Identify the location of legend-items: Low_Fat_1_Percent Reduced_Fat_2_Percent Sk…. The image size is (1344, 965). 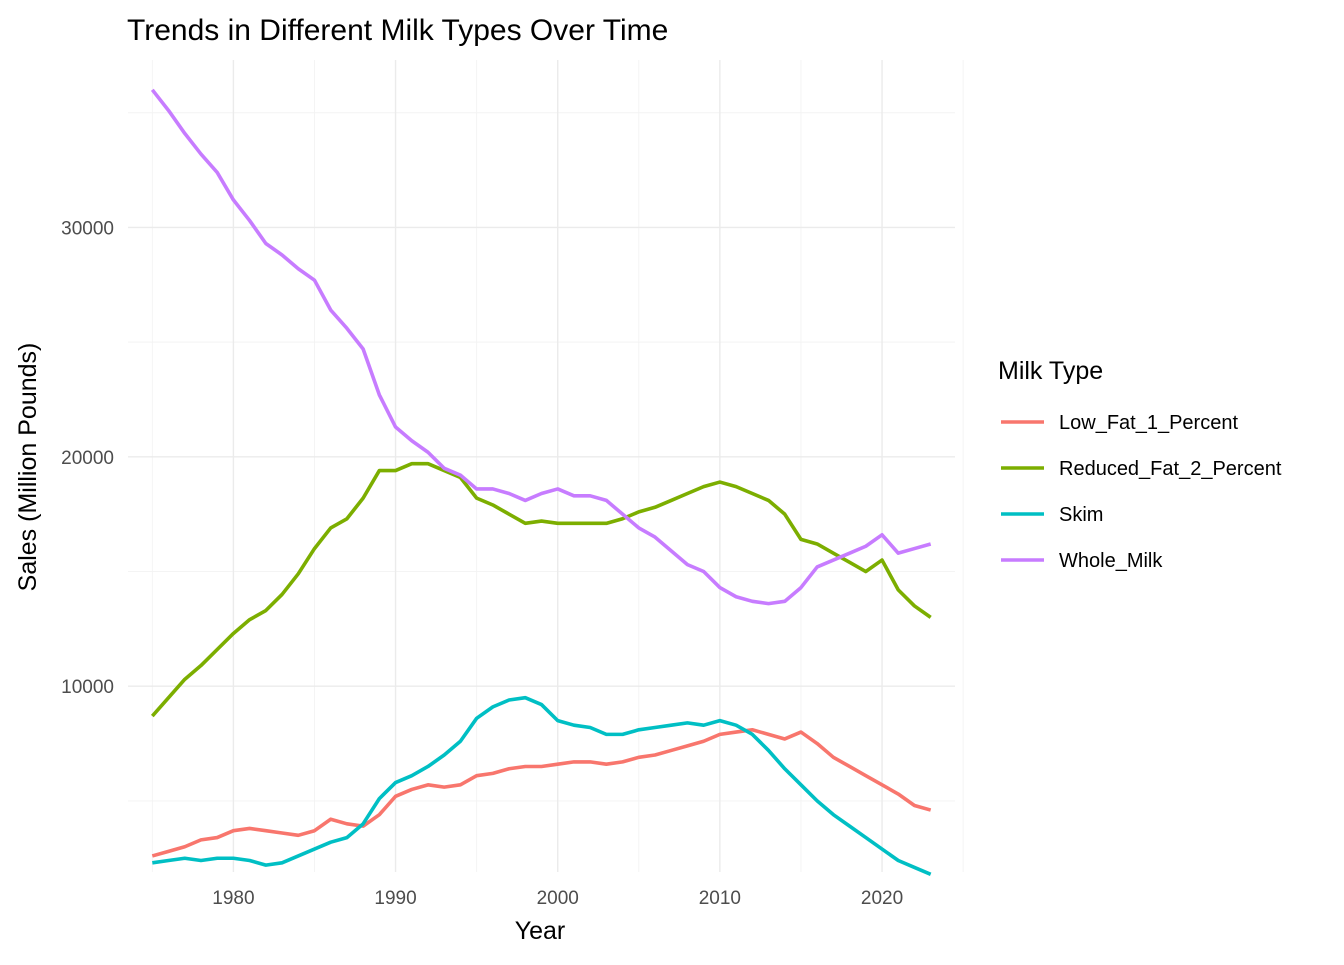
(1141, 492).